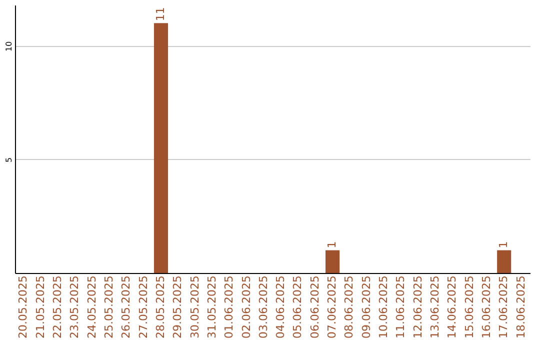  Describe the element at coordinates (9, 159) in the screenshot. I see `y-tick-label: 5` at that location.